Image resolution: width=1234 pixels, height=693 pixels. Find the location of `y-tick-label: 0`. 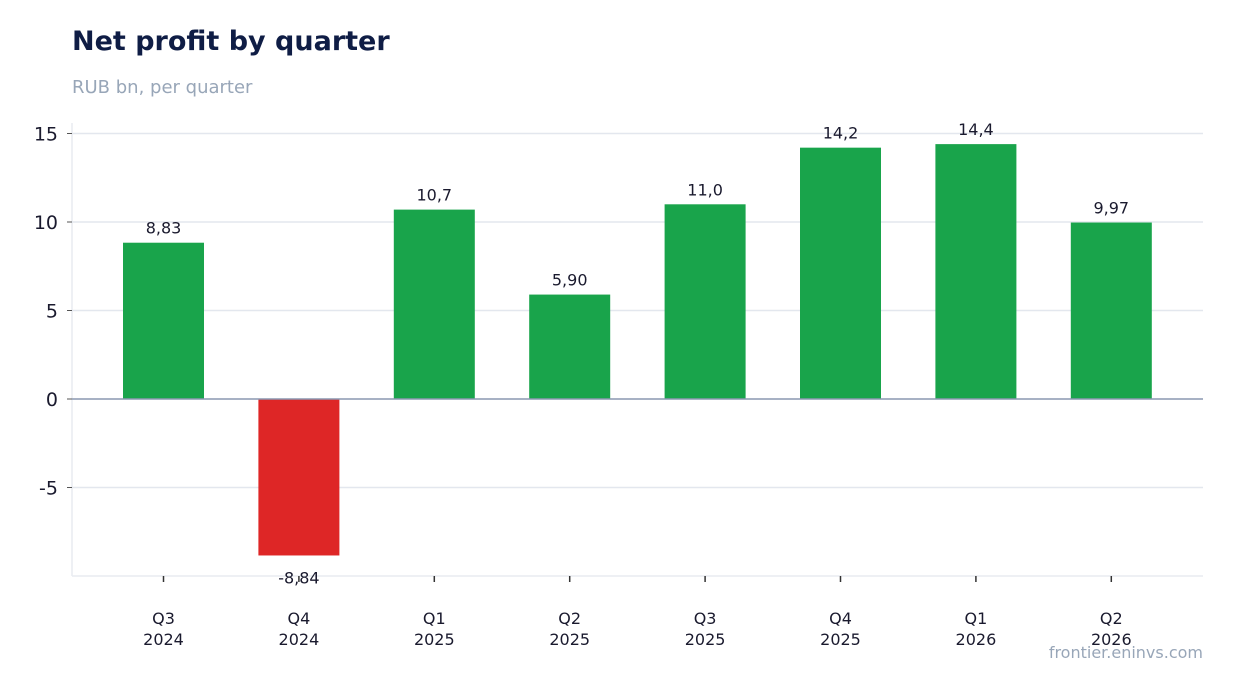

y-tick-label: 0 is located at coordinates (52, 400).